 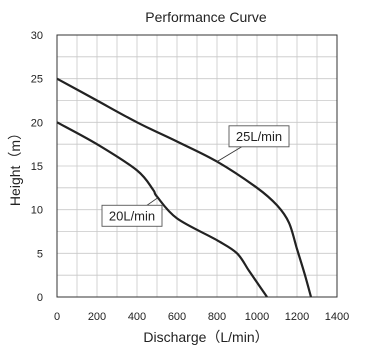 What do you see at coordinates (15, 166) in the screenshot?
I see `y-axis-label: Height（m）` at bounding box center [15, 166].